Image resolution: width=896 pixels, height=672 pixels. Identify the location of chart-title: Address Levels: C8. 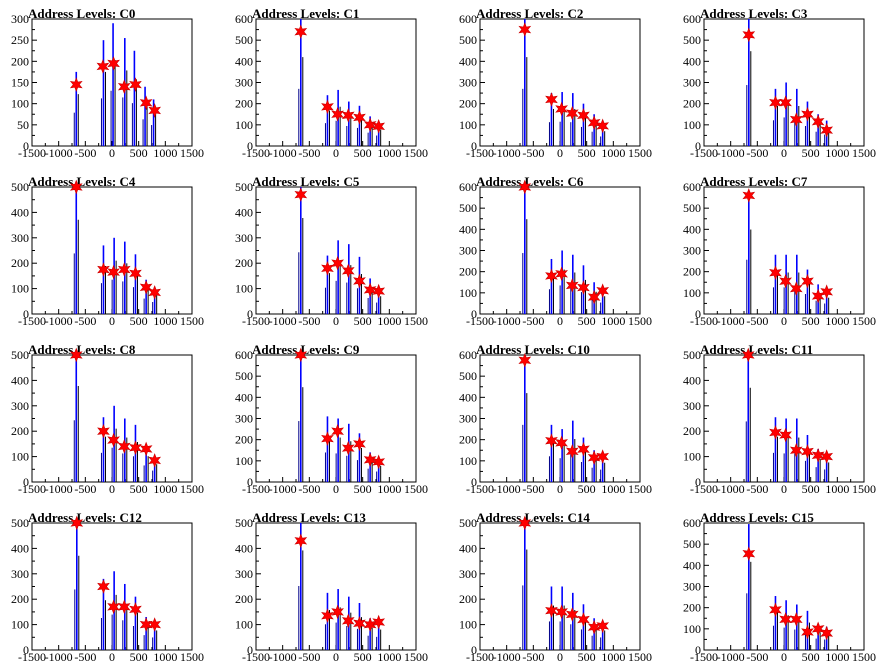
(82, 349).